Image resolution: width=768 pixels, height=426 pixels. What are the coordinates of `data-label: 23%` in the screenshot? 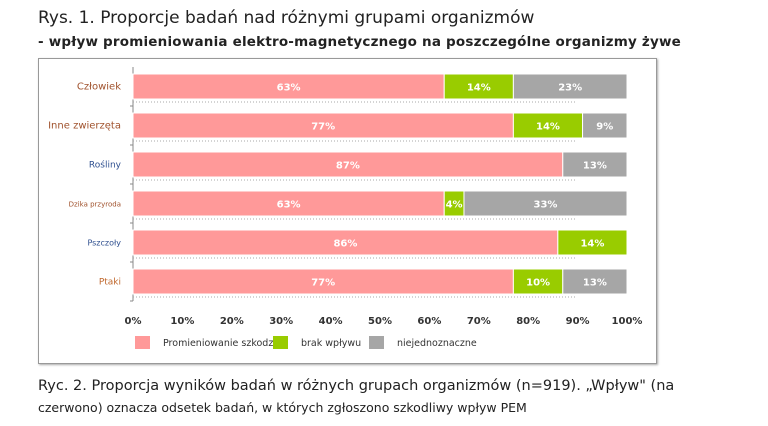 It's located at (570, 88).